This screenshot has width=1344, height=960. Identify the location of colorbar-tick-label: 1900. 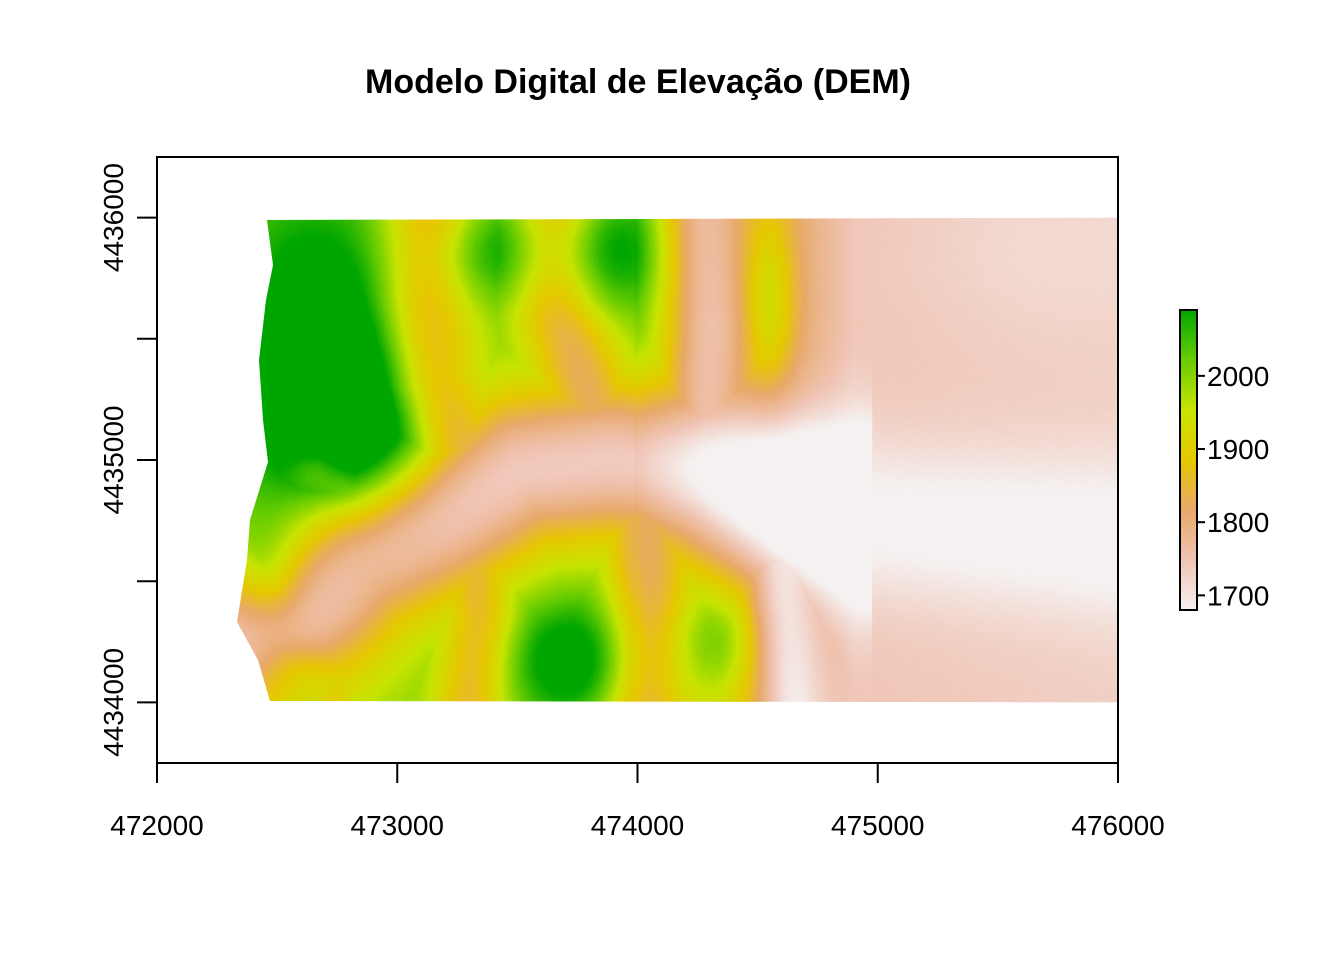
(1238, 449).